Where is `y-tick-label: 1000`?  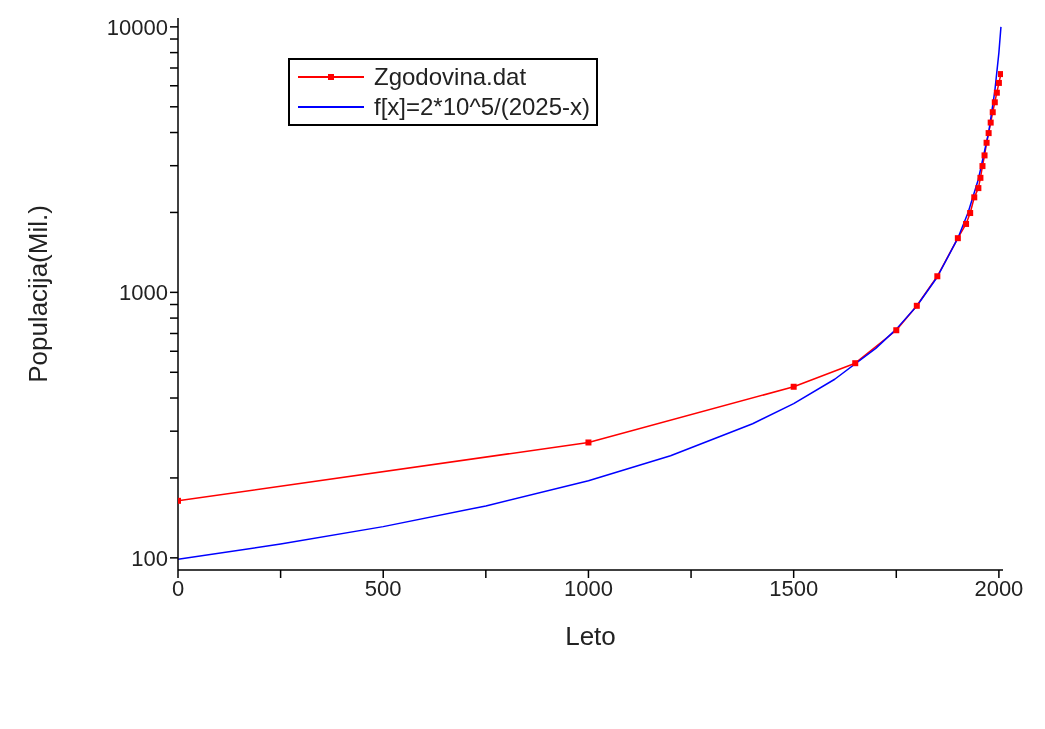
y-tick-label: 1000 is located at coordinates (143, 293).